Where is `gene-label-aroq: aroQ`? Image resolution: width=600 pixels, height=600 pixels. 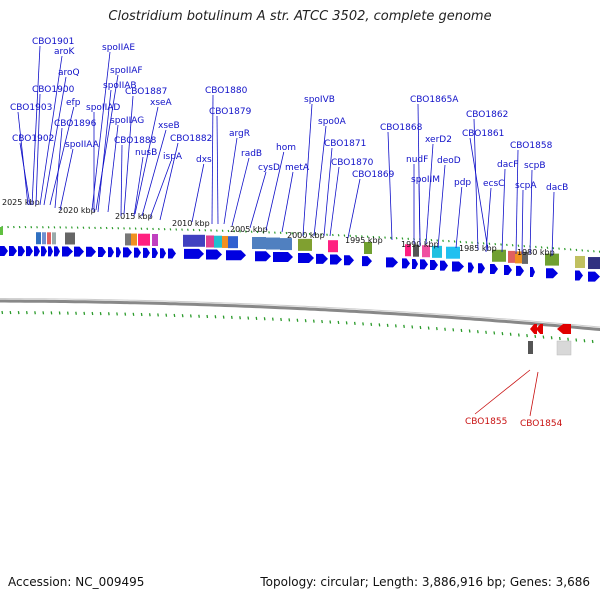 gene-label-aroq: aroQ is located at coordinates (69, 73).